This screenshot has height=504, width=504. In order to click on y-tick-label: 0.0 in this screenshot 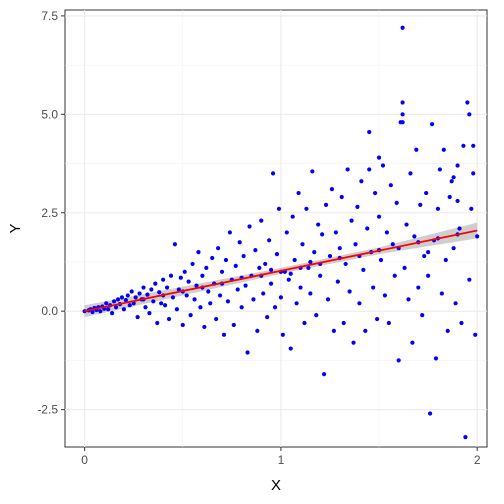, I will do `click(49, 311)`.